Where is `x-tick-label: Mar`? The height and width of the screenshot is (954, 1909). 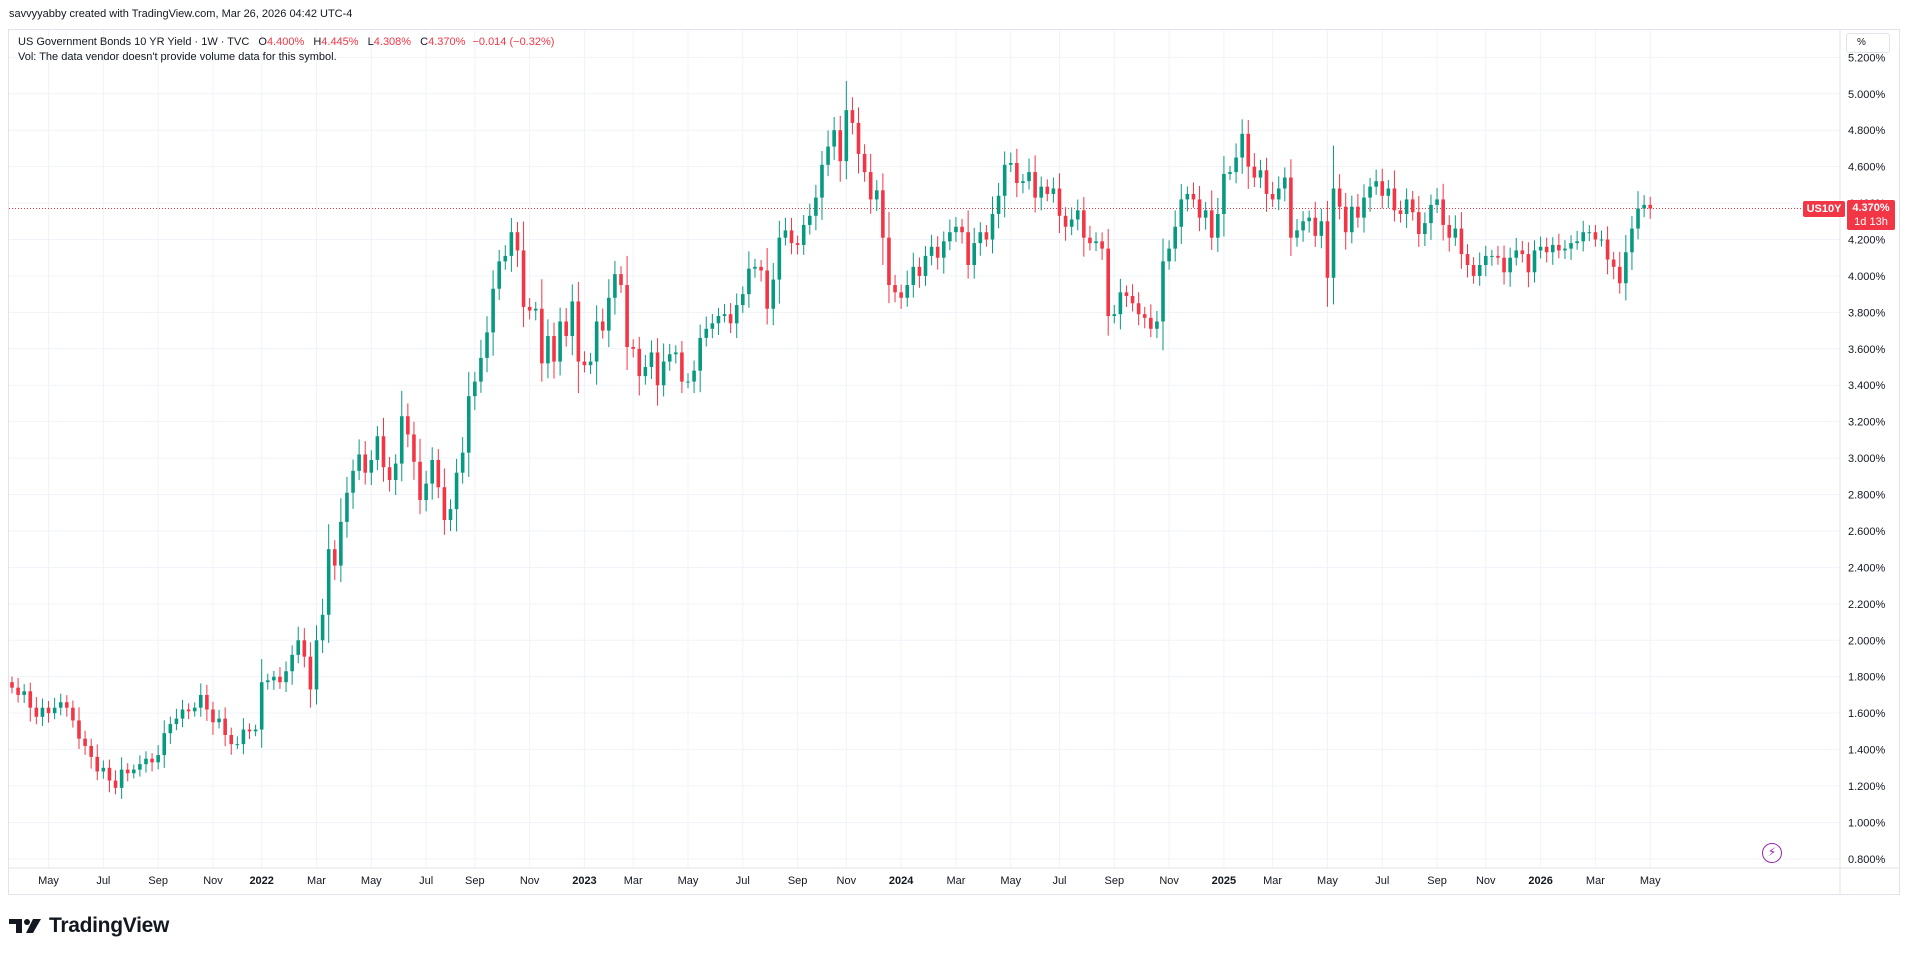 x-tick-label: Mar is located at coordinates (1595, 881).